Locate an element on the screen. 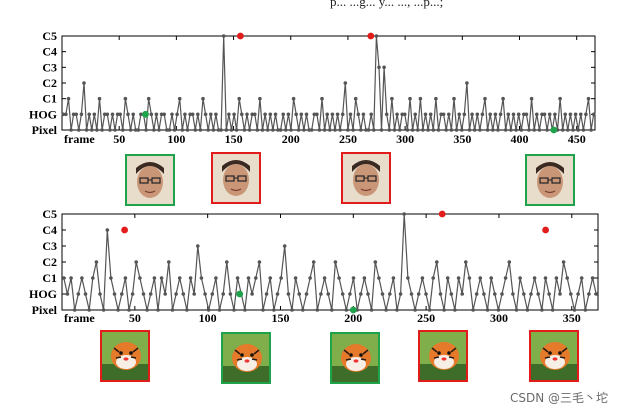 Image resolution: width=622 pixels, height=412 pixels. watermark-text: CSDN @三毛丶坨 is located at coordinates (558, 398).